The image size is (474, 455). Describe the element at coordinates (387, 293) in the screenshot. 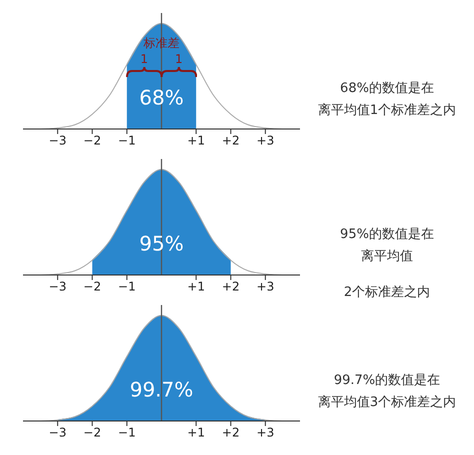

I see `text: 2个标准差之内` at that location.